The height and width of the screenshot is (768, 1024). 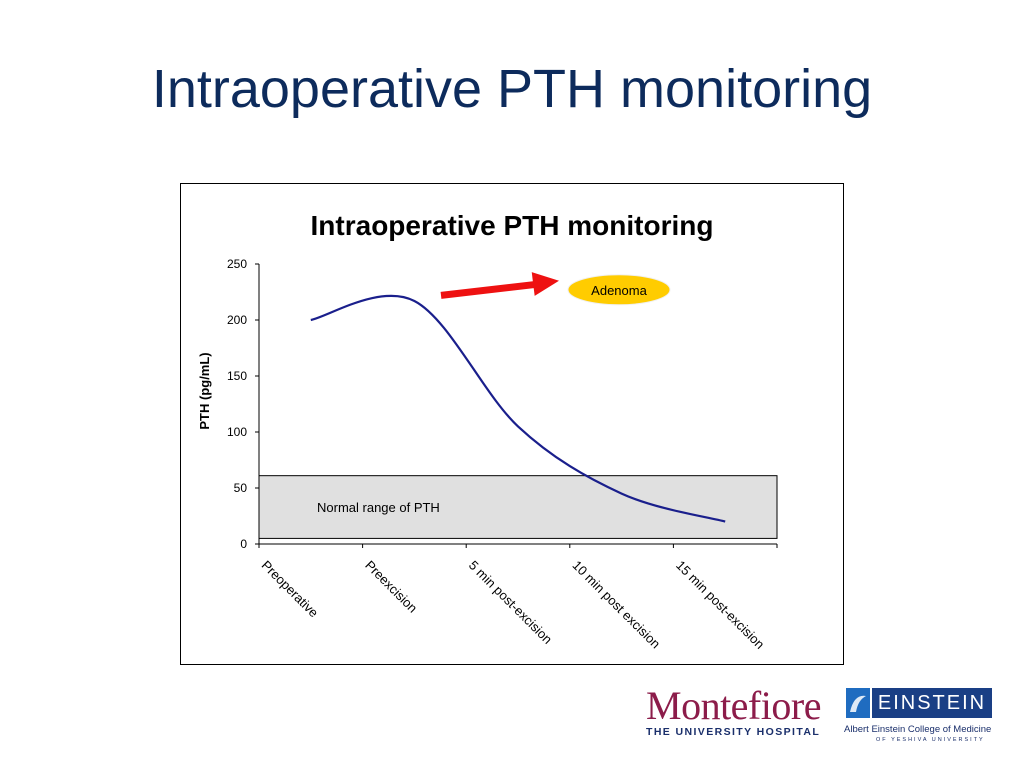 What do you see at coordinates (512, 89) in the screenshot?
I see `slide-title: Intraoperative PTH monitoring` at bounding box center [512, 89].